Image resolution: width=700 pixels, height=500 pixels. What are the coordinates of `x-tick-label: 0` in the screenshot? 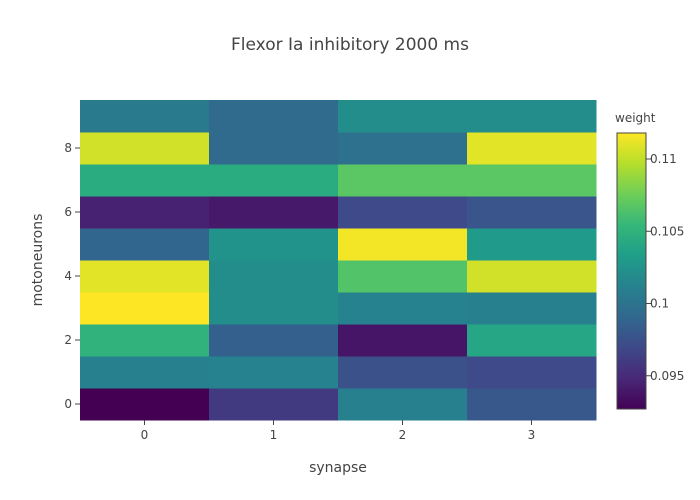 It's located at (145, 435).